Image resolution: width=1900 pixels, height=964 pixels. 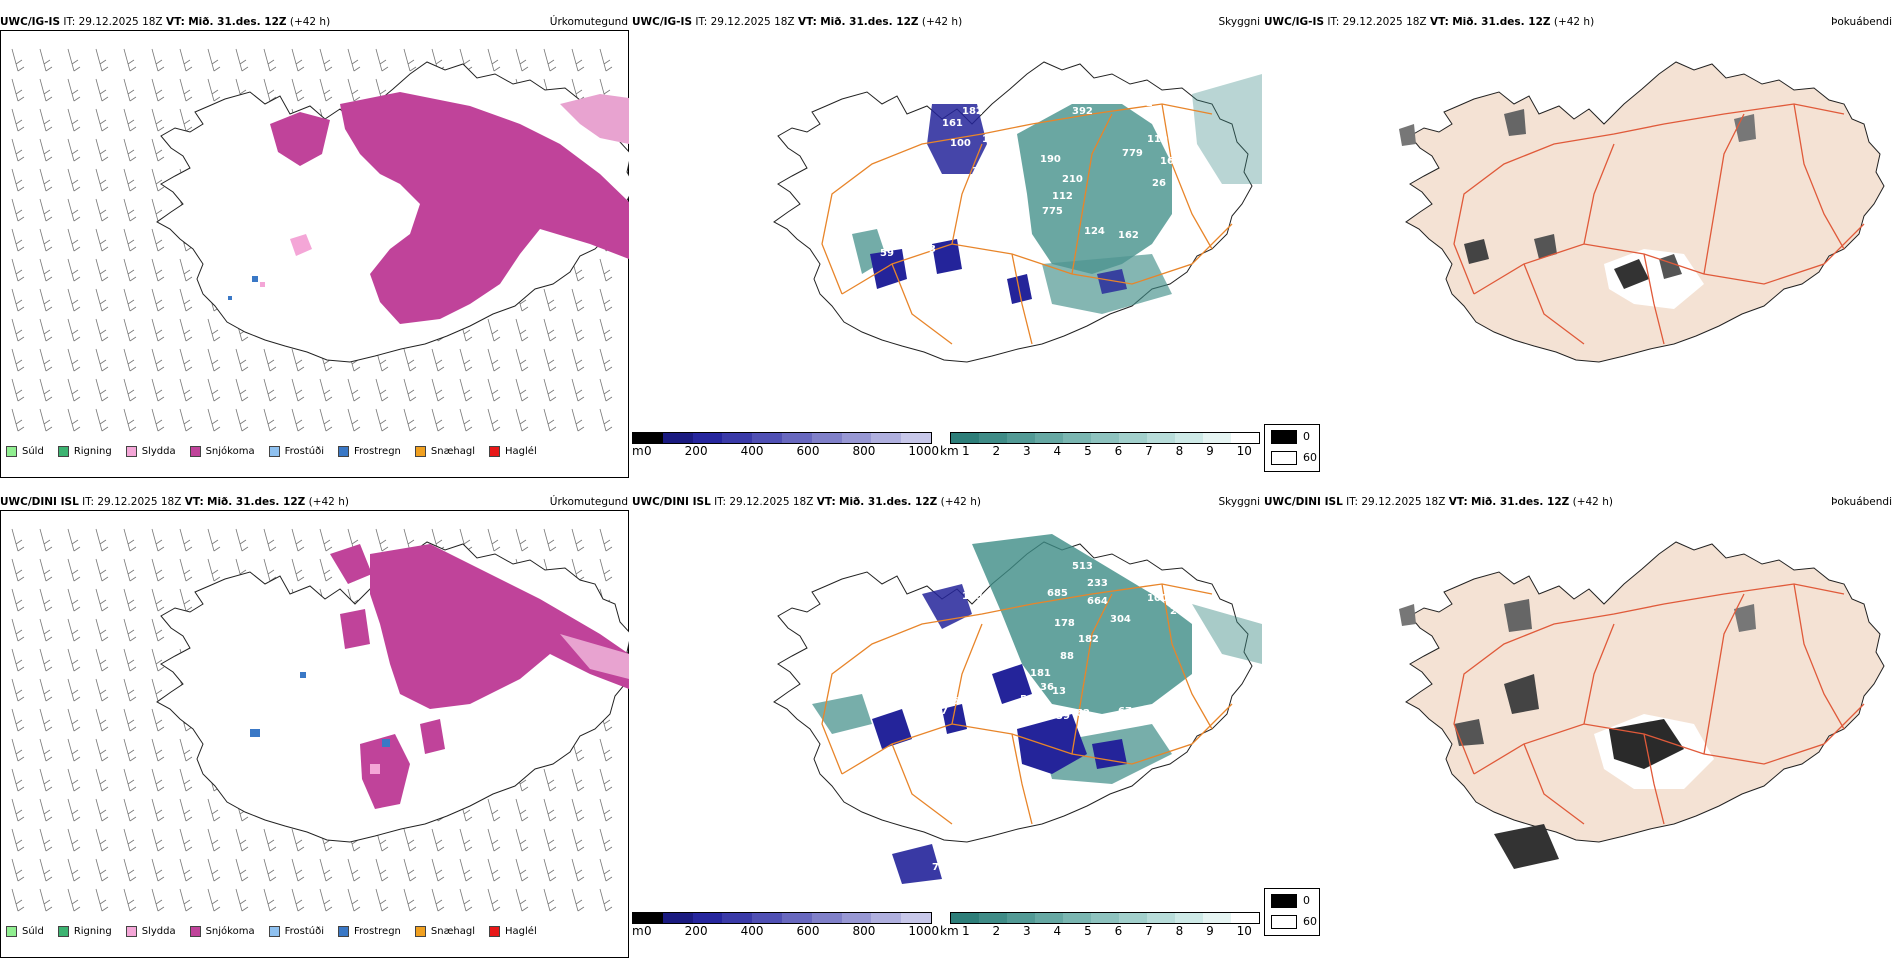 What do you see at coordinates (808, 931) in the screenshot?
I see `colorbar-tick-label: 600` at bounding box center [808, 931].